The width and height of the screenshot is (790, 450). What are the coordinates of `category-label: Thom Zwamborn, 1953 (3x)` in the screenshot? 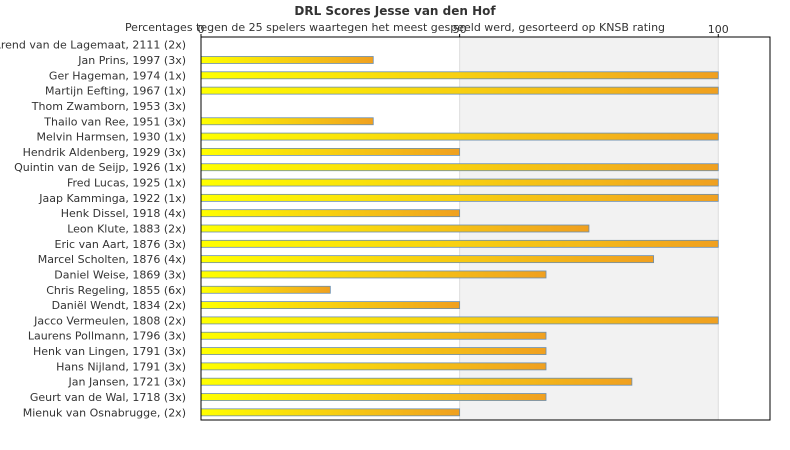 It's located at (108, 106).